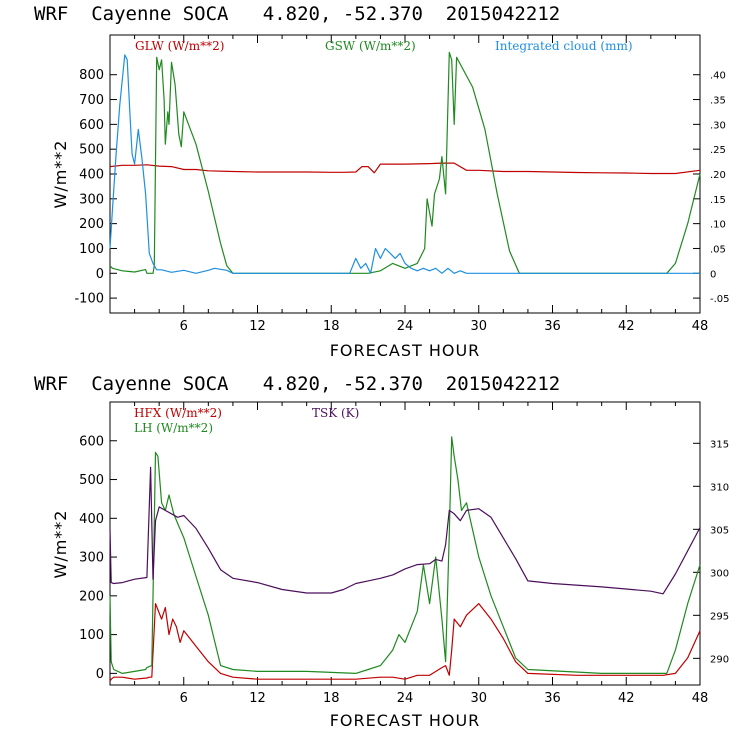 This screenshot has height=740, width=740. I want to click on right-tick-label: .25, so click(718, 150).